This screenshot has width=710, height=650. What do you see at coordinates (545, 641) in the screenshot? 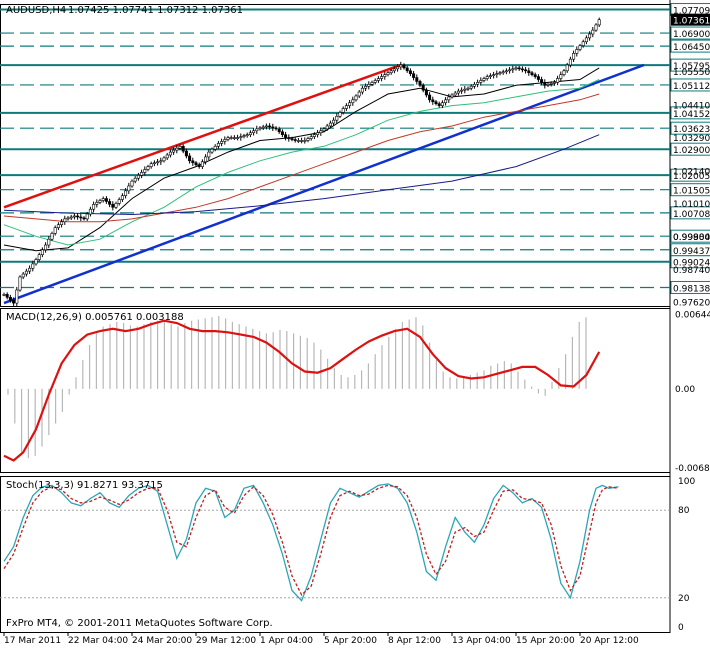
I see `x-tick-label: 15 Apr 20:00` at bounding box center [545, 641].